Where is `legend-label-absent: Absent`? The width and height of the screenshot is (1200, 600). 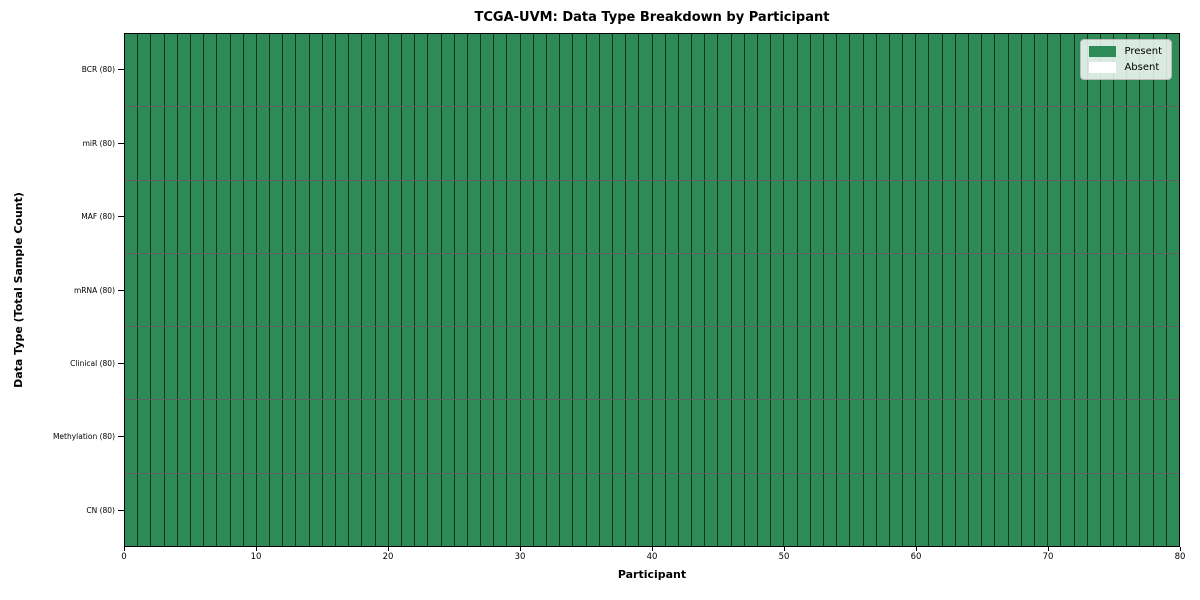
legend-label-absent: Absent is located at coordinates (1142, 67).